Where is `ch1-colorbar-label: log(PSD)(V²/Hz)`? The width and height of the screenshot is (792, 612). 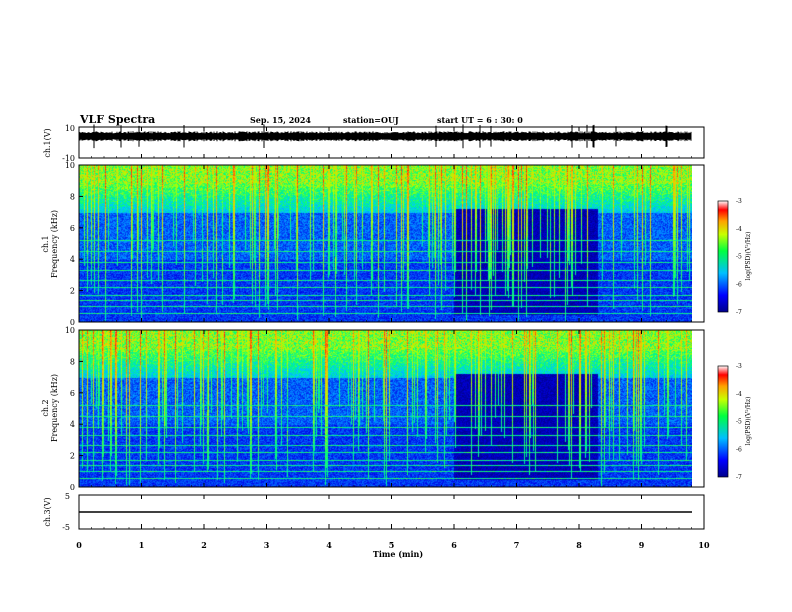 ch1-colorbar-label: log(PSD)(V²/Hz) is located at coordinates (748, 256).